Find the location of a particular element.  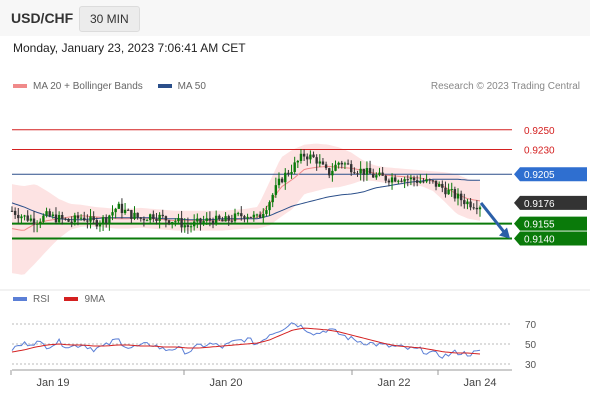

timeframe-button: 30 MIN is located at coordinates (109, 19).